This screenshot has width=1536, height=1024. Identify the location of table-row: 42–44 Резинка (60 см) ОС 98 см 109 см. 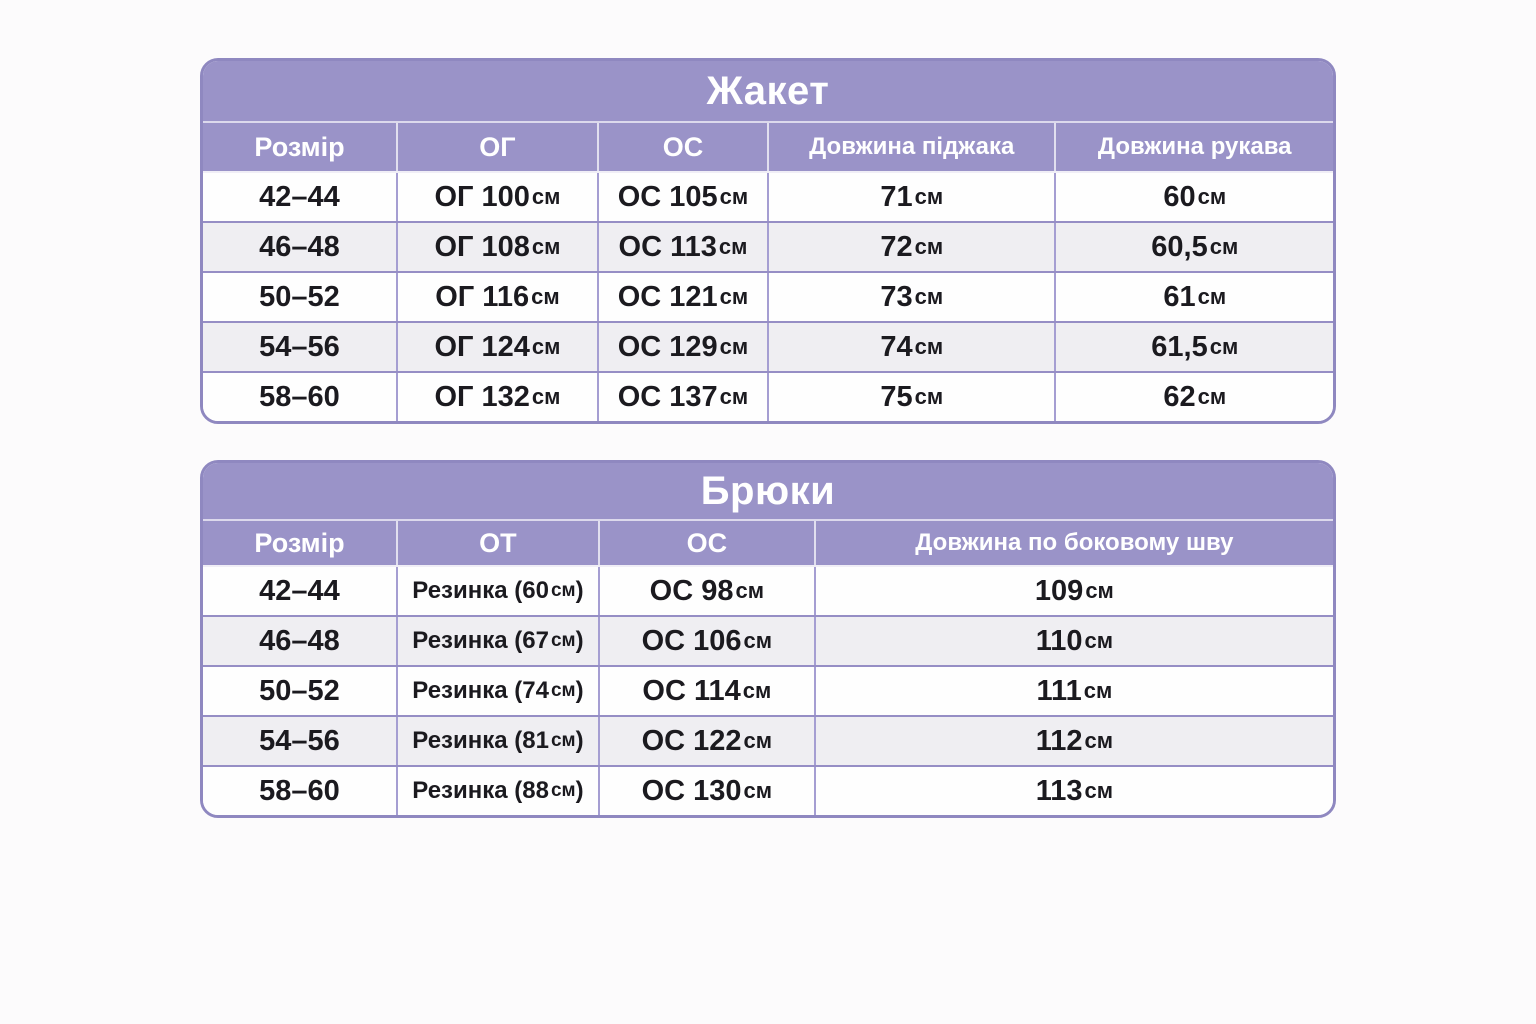
(768, 591).